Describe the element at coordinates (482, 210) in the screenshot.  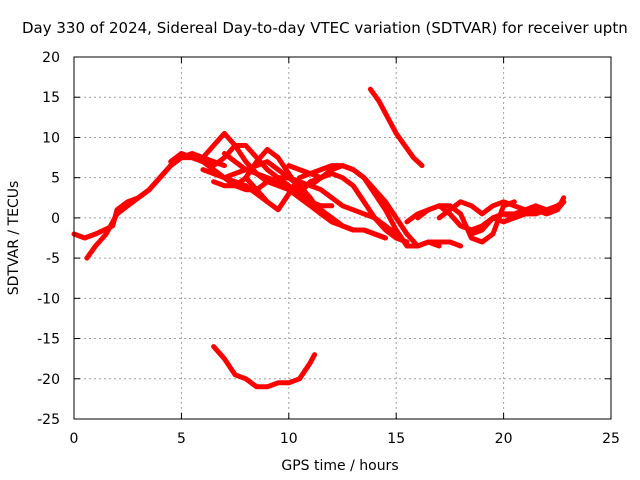
I see `series-line-s16` at that location.